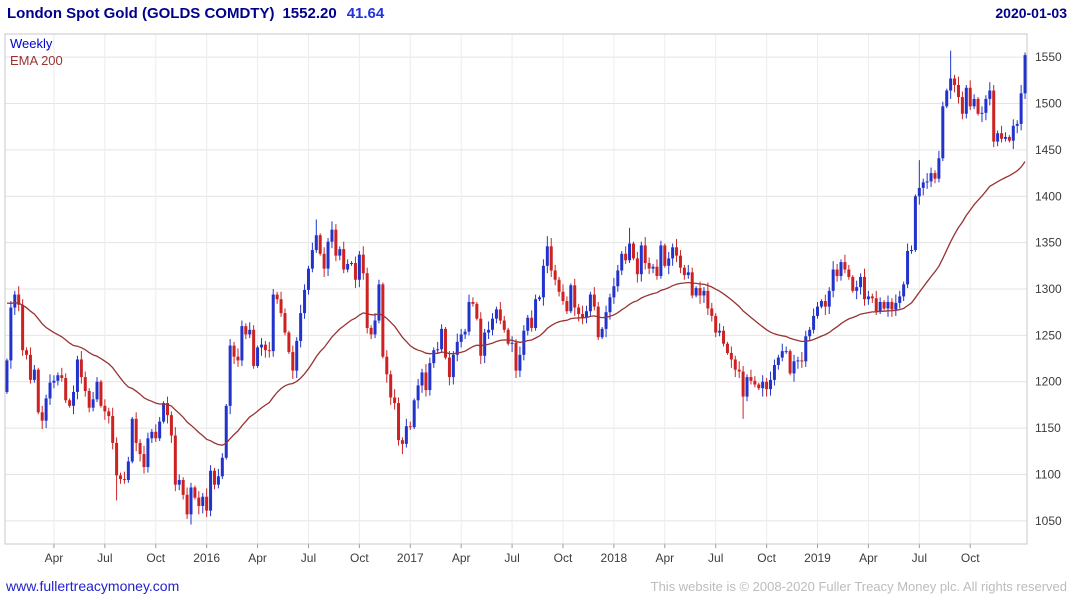  I want to click on legend-timeframe-label: Weekly, so click(31, 43).